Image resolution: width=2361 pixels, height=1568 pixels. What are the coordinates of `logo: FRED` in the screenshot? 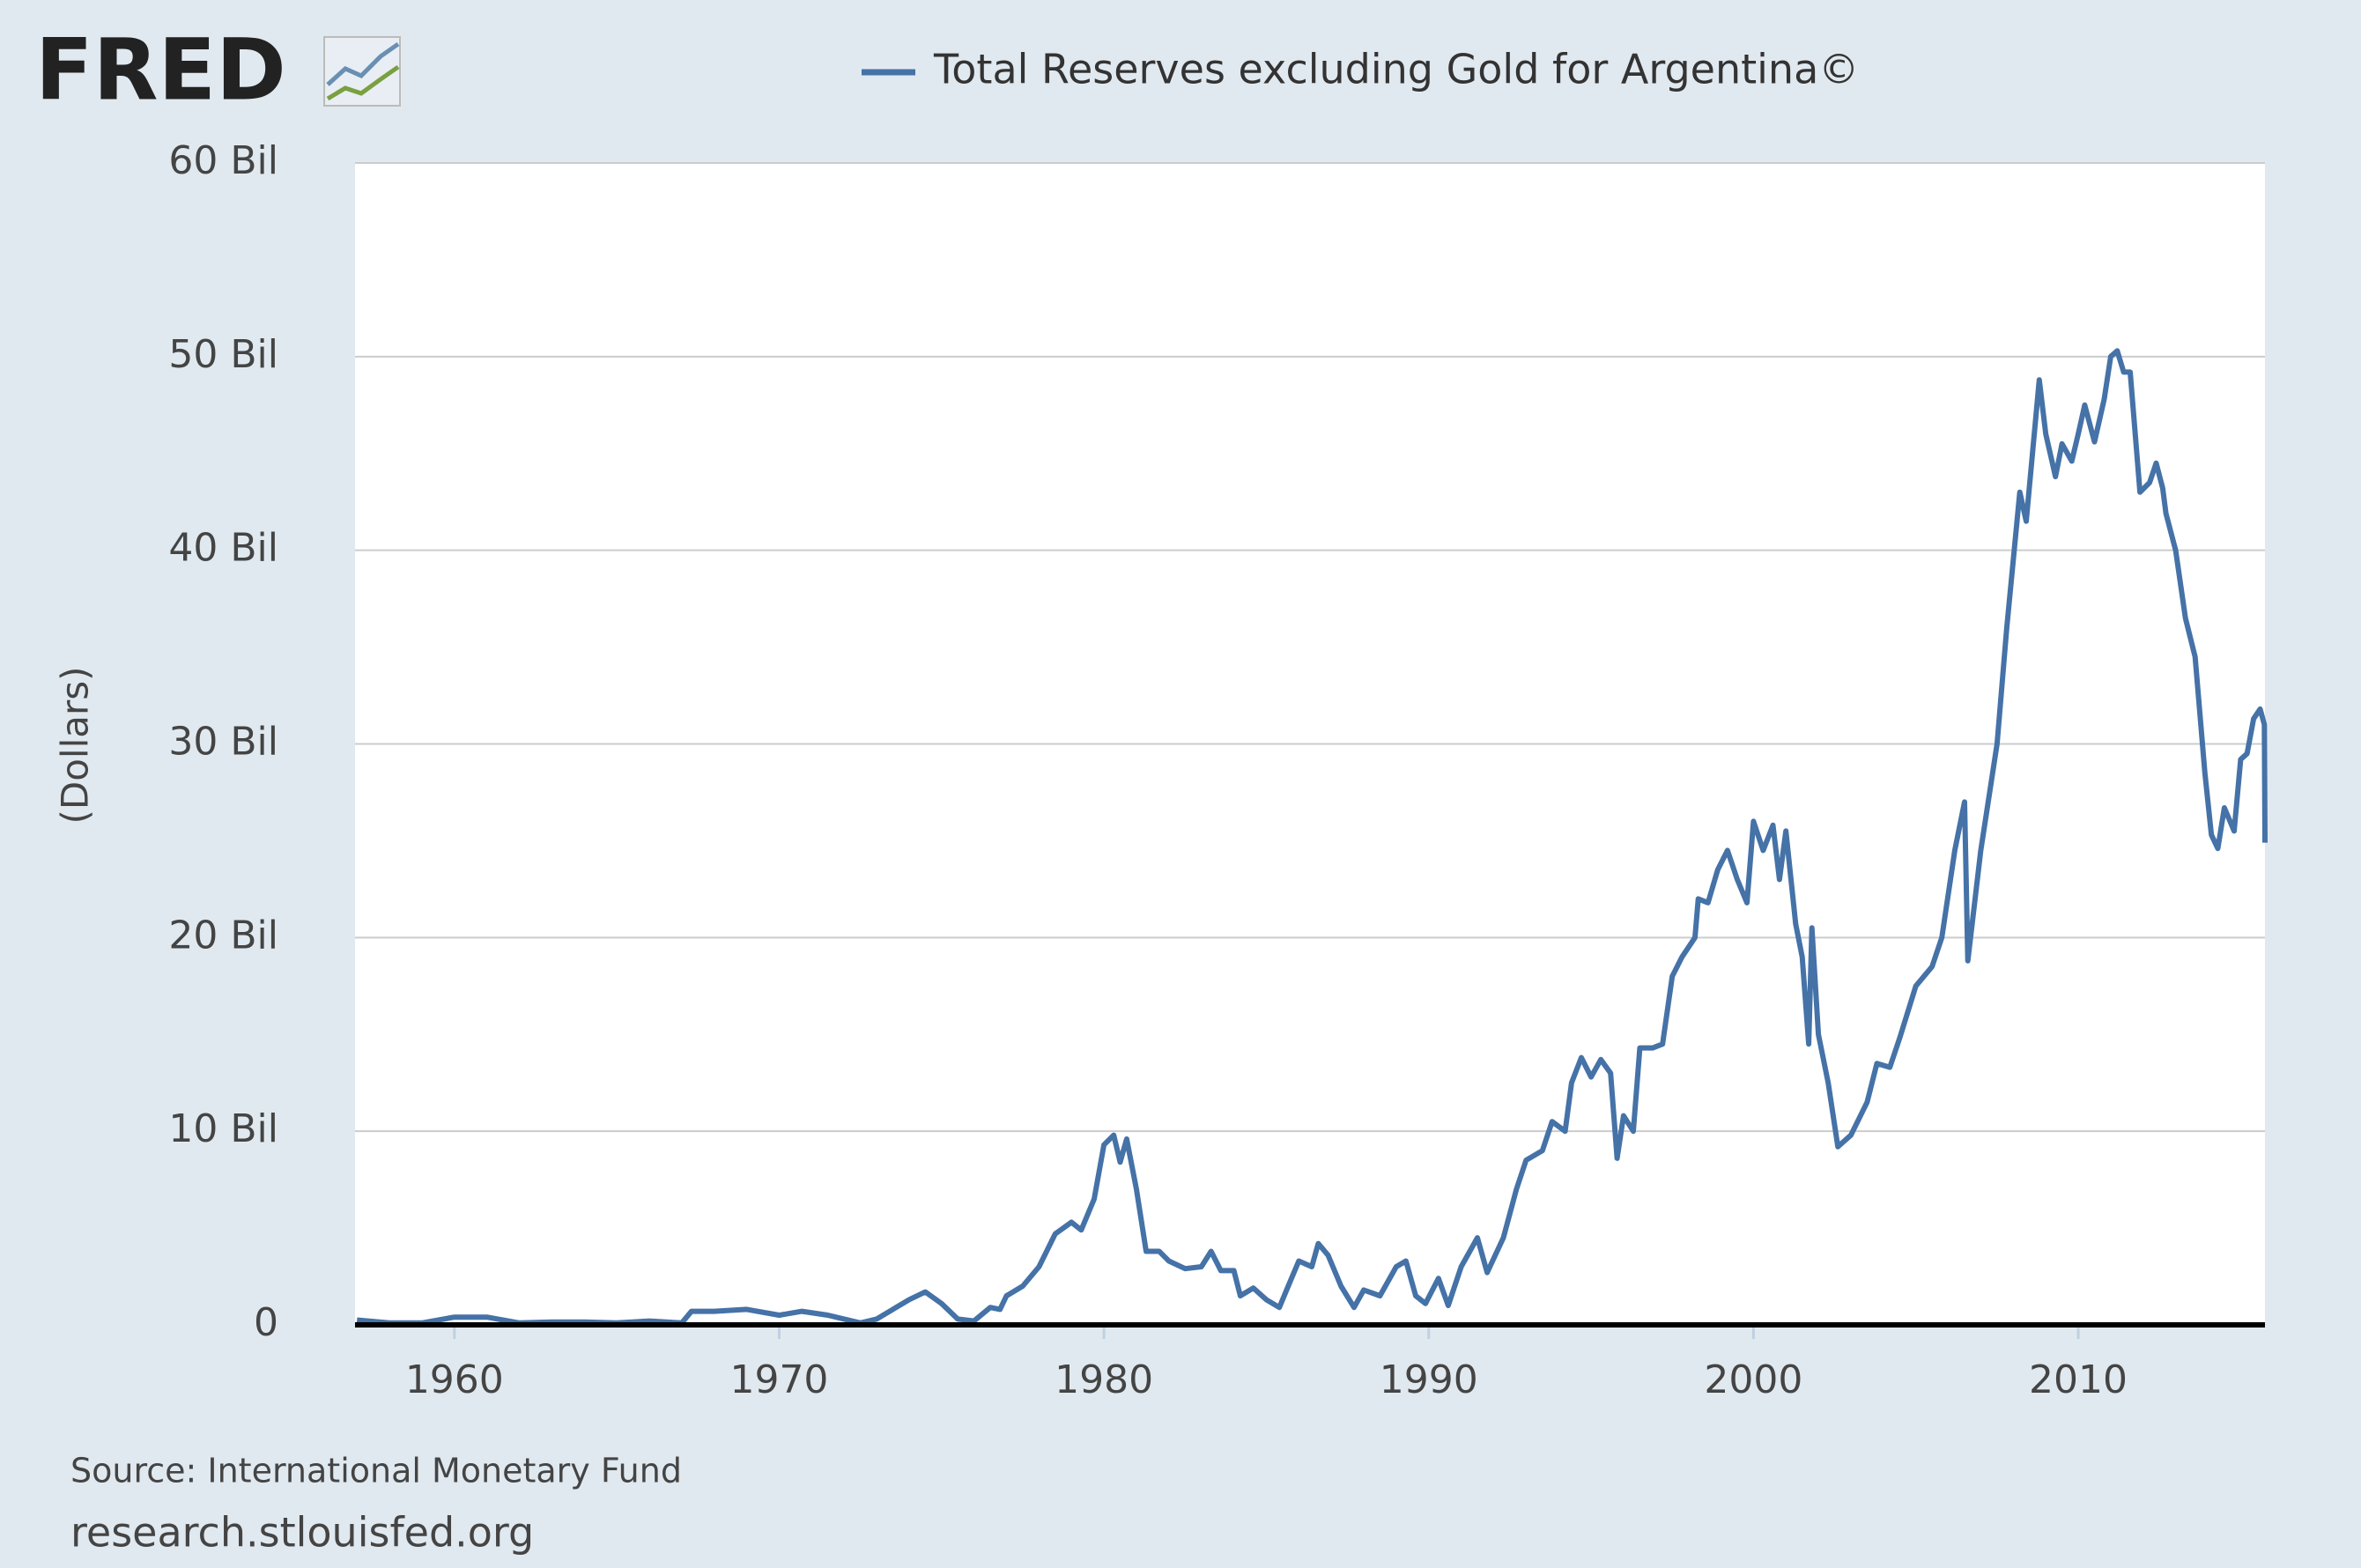 It's located at (160, 69).